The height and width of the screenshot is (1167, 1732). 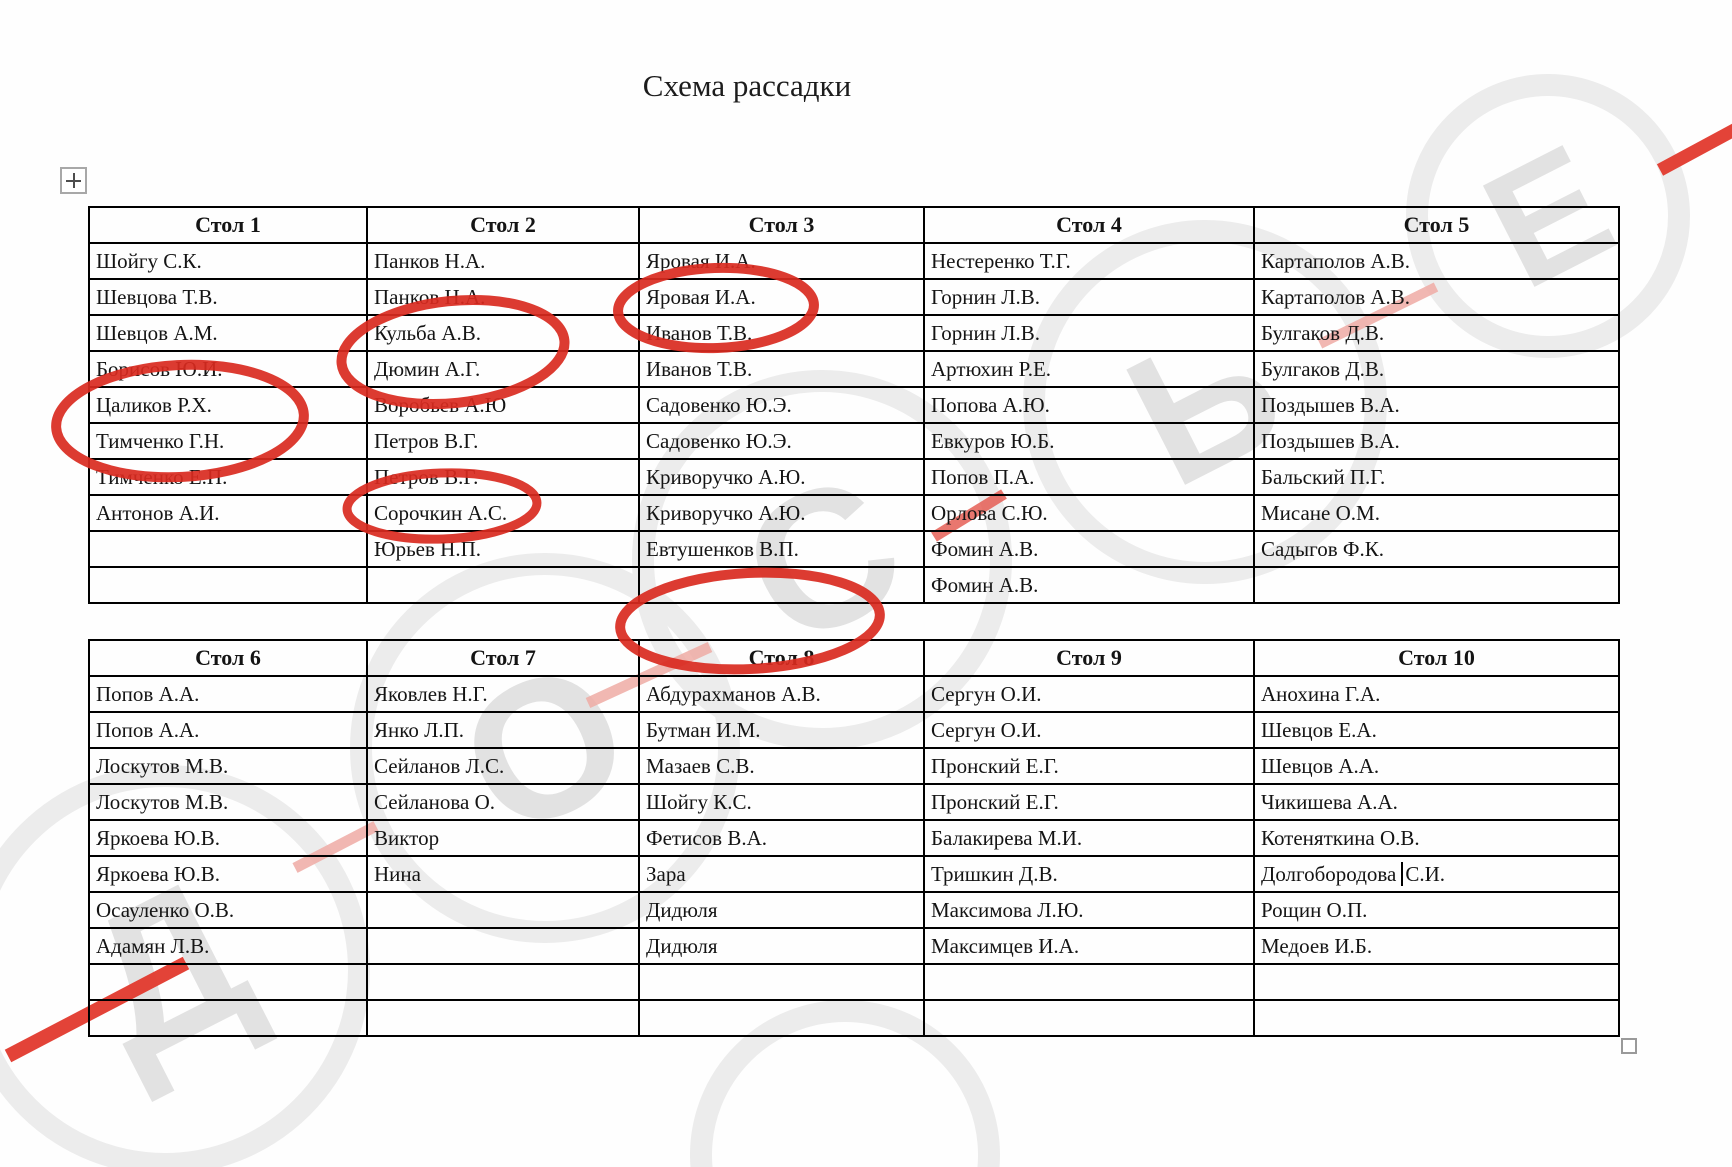 I want to click on seat-cell: Кульба А.В., so click(x=503, y=333).